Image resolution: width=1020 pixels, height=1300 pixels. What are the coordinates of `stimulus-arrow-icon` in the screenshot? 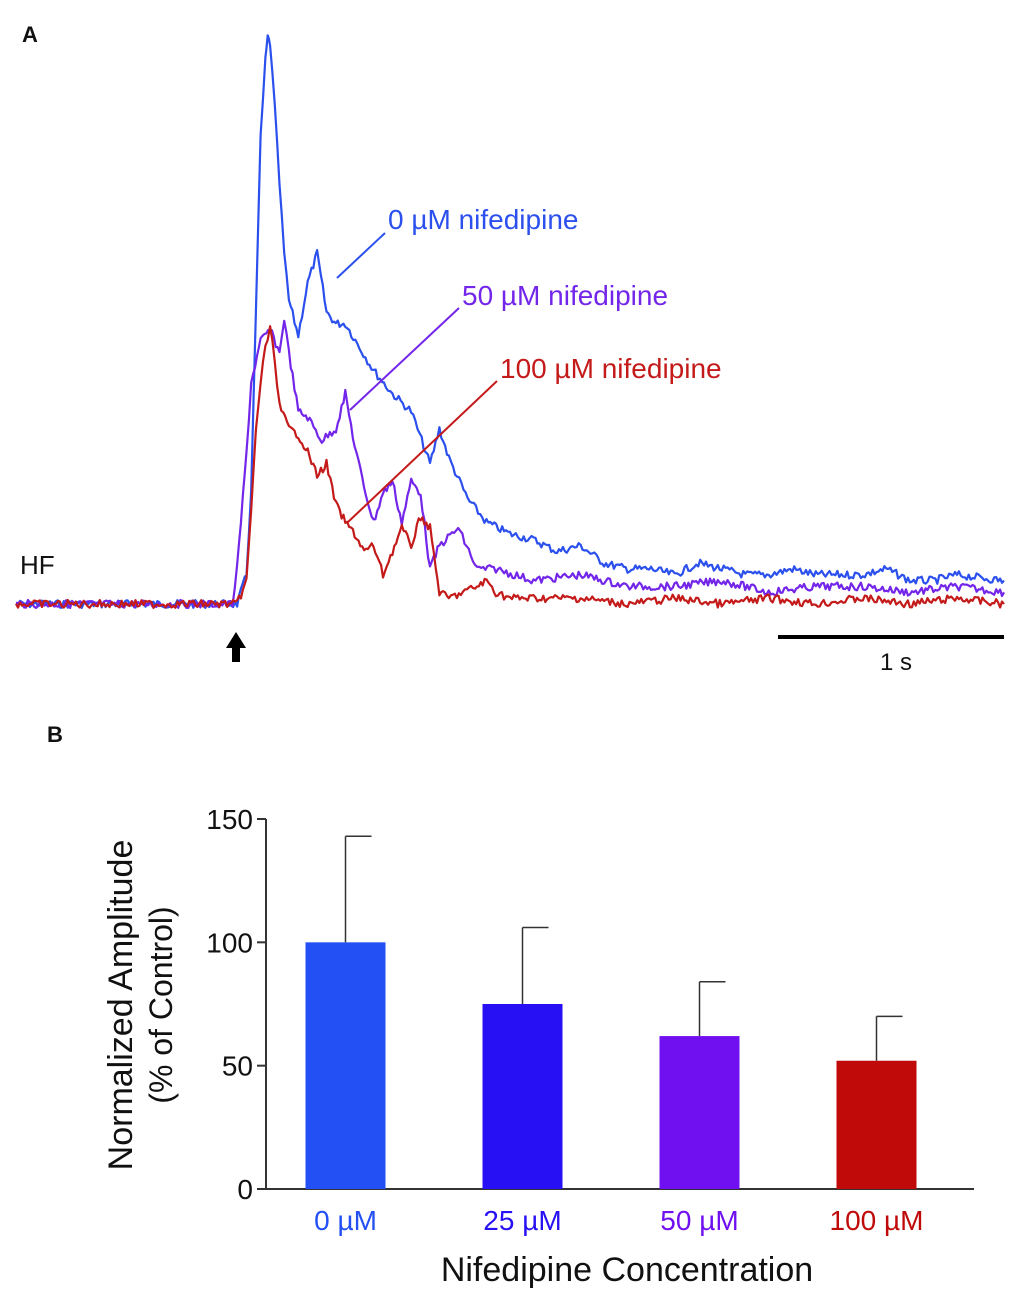 It's located at (236, 647).